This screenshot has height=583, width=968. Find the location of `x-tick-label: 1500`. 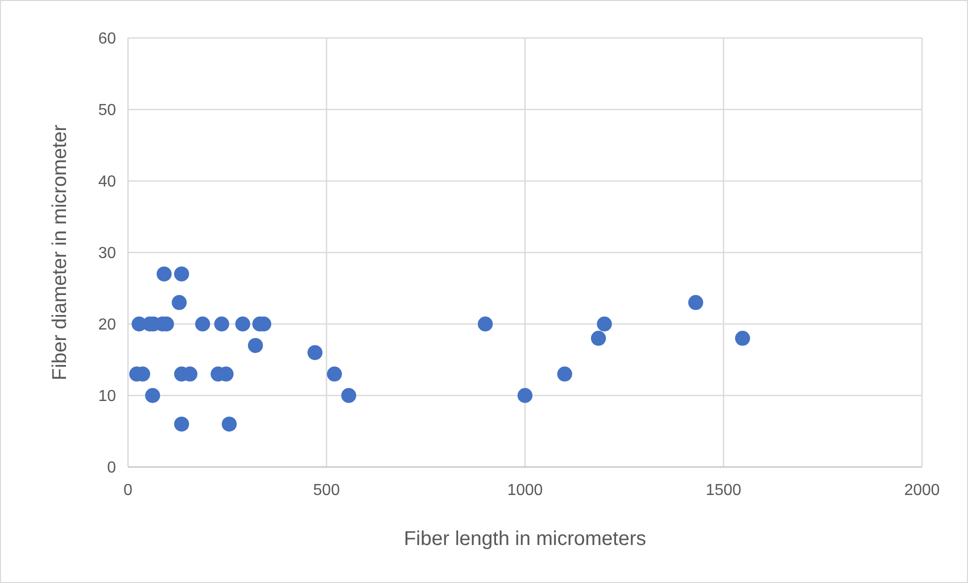

x-tick-label: 1500 is located at coordinates (724, 490).